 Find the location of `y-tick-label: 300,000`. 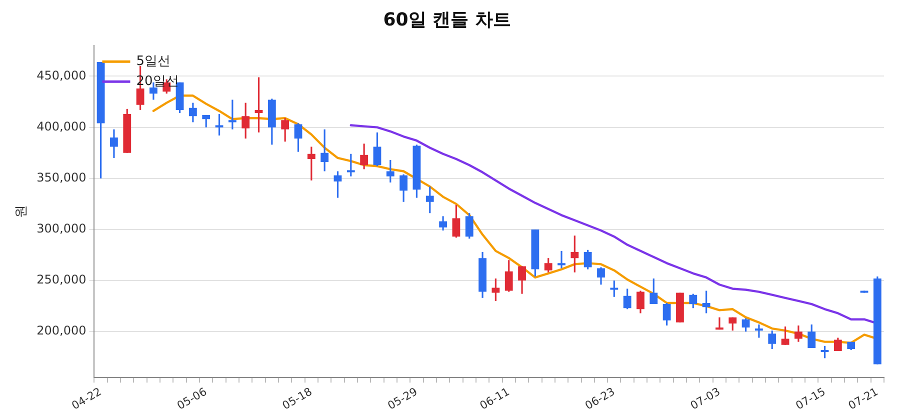

y-tick-label: 300,000 is located at coordinates (61, 229).